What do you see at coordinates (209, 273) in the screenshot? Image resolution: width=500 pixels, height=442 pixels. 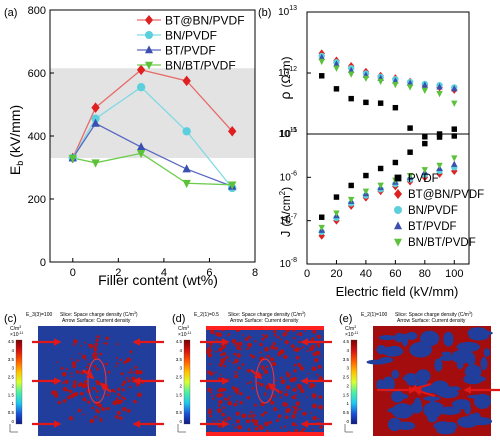 I see `xtick-label-a: 6` at bounding box center [209, 273].